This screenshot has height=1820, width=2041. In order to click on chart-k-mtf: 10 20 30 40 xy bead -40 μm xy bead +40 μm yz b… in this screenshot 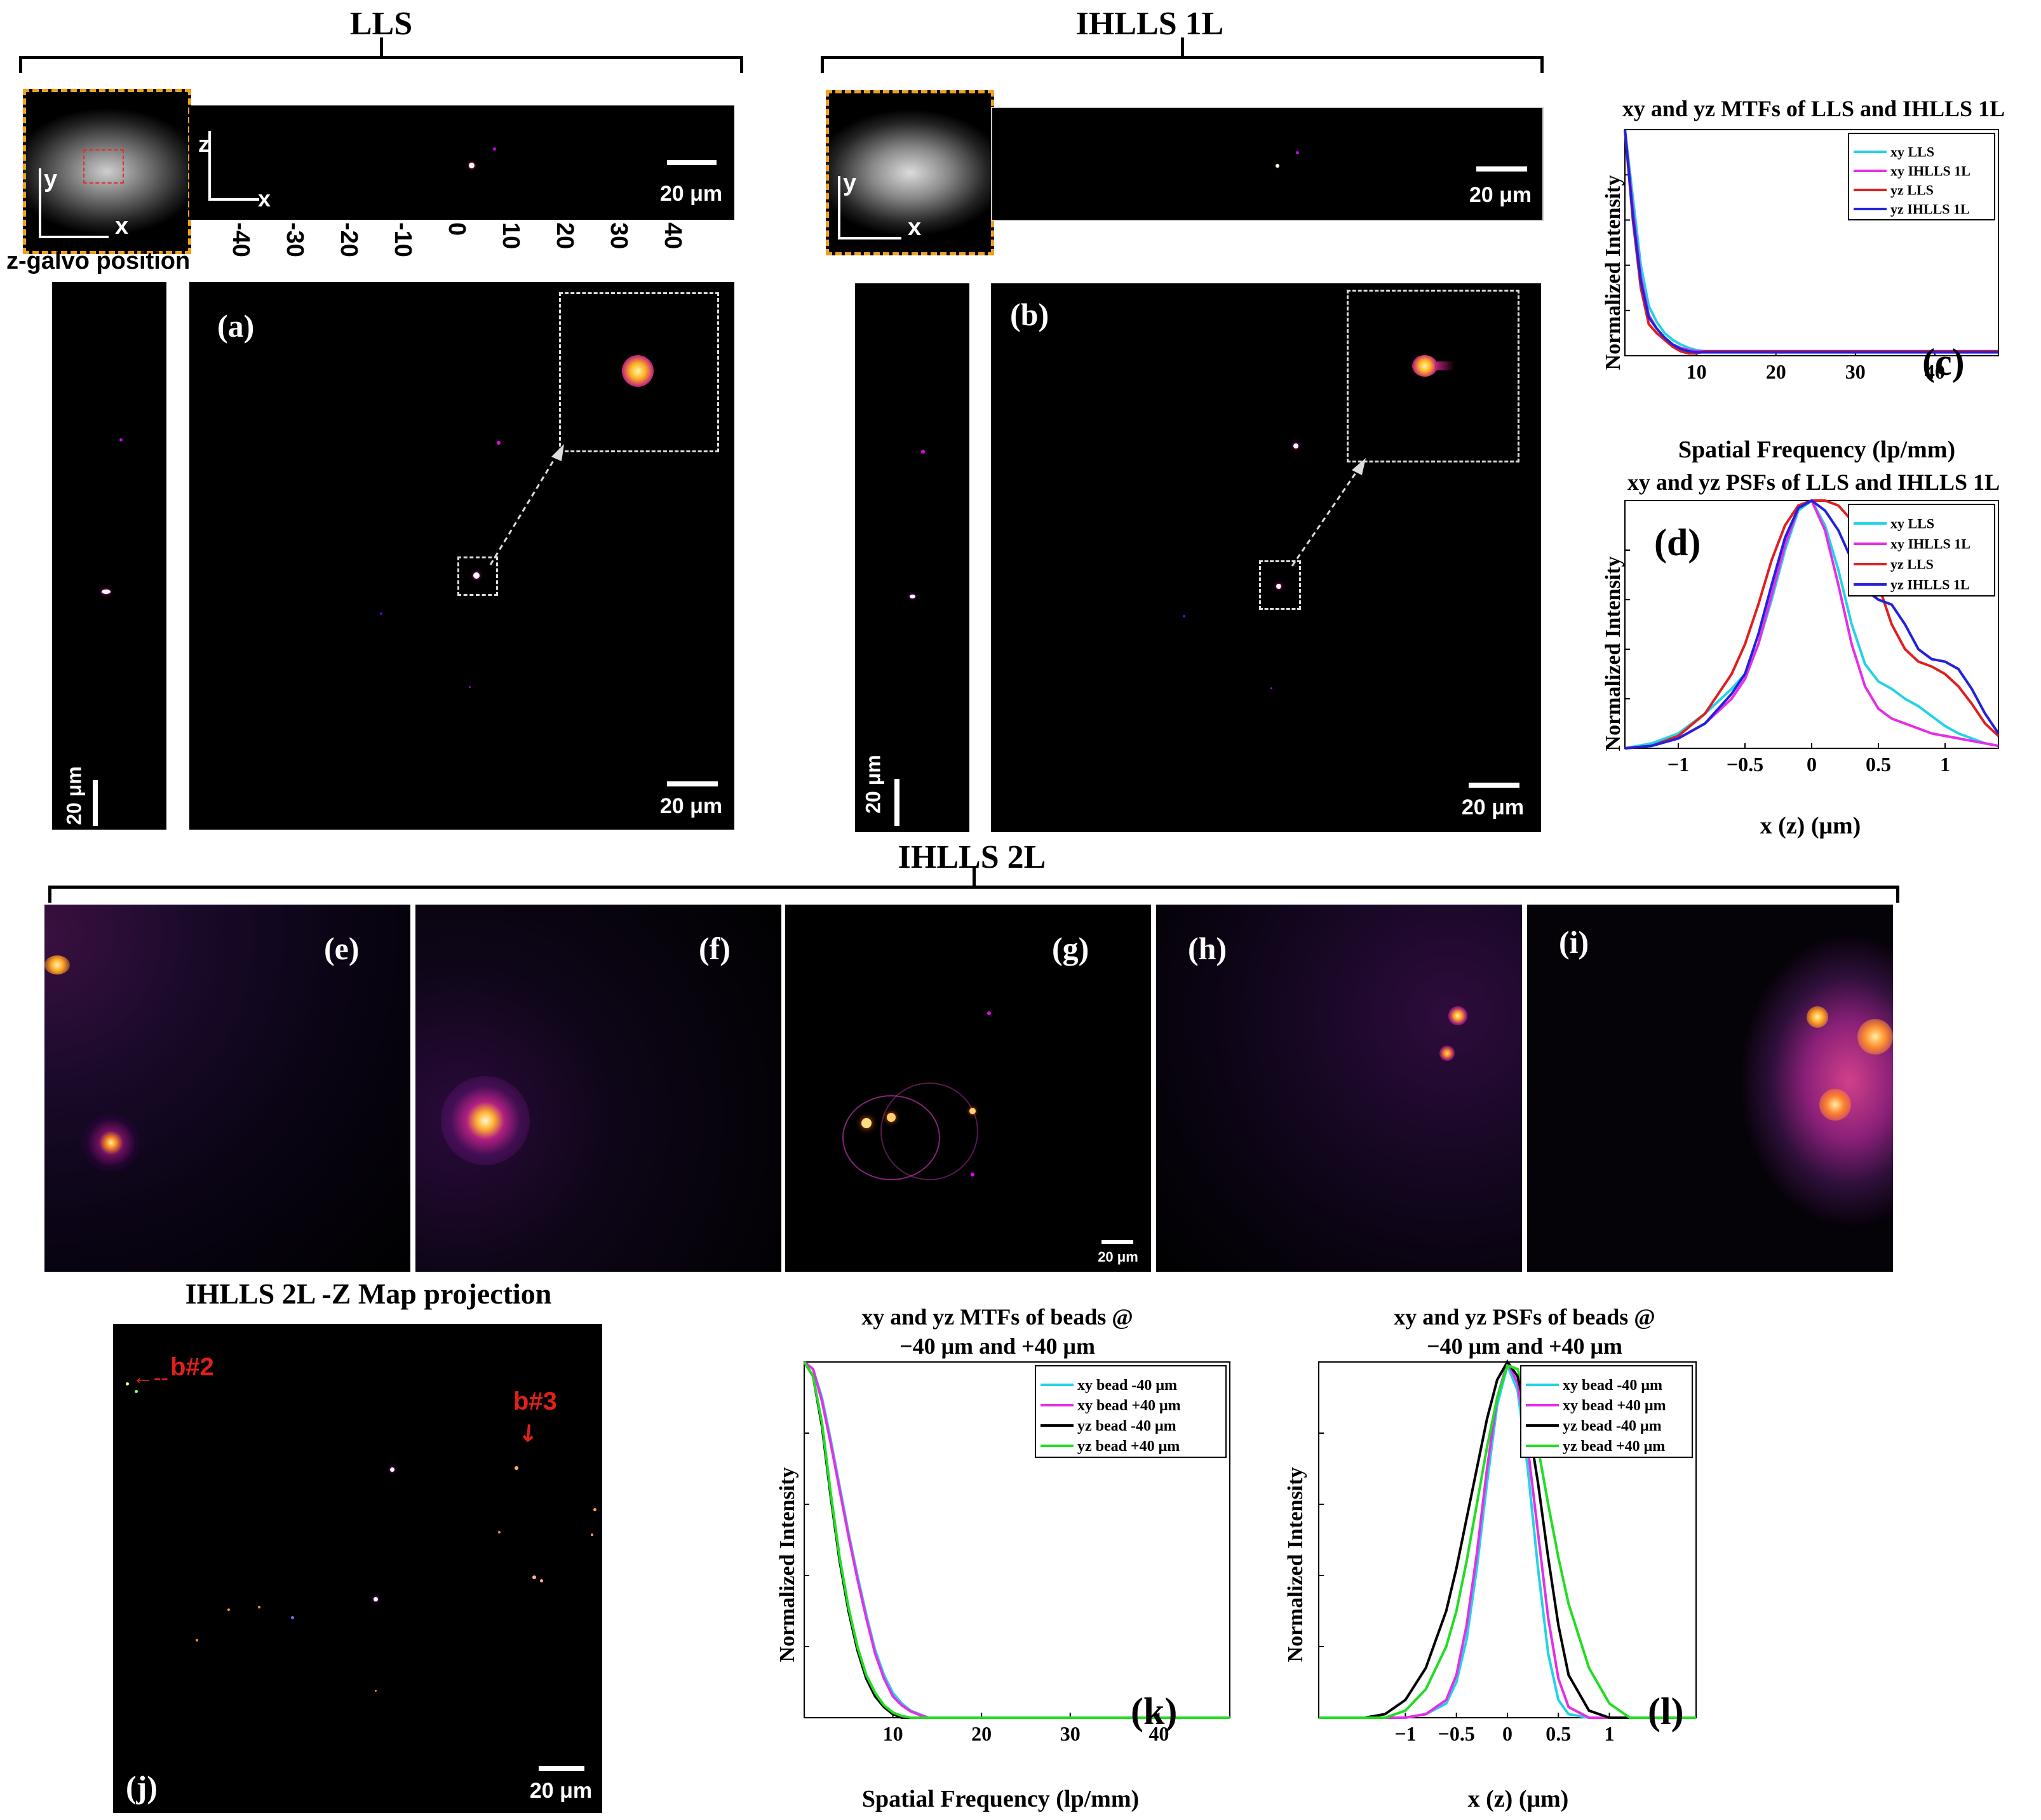, I will do `click(1016, 1553)`.